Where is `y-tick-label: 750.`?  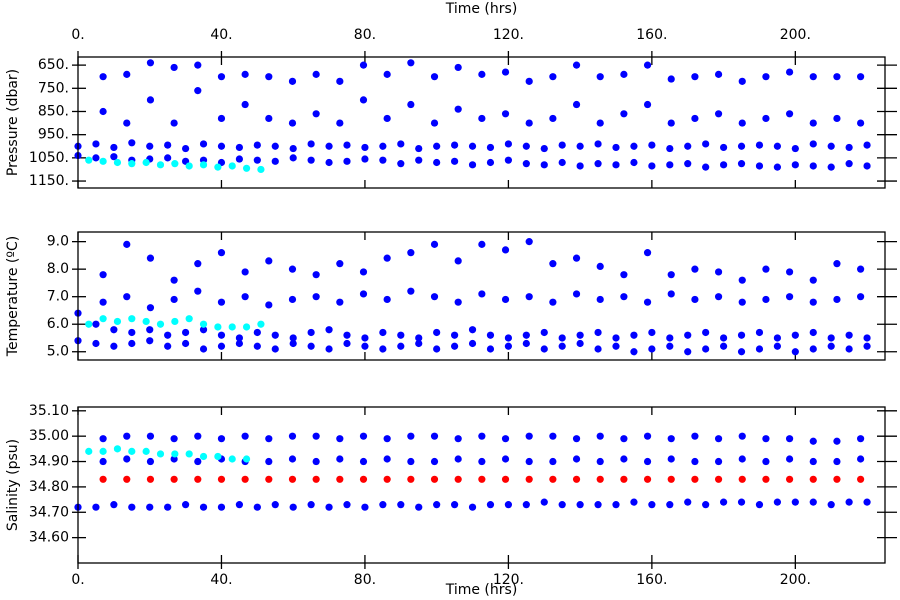 y-tick-label: 750. is located at coordinates (53, 88).